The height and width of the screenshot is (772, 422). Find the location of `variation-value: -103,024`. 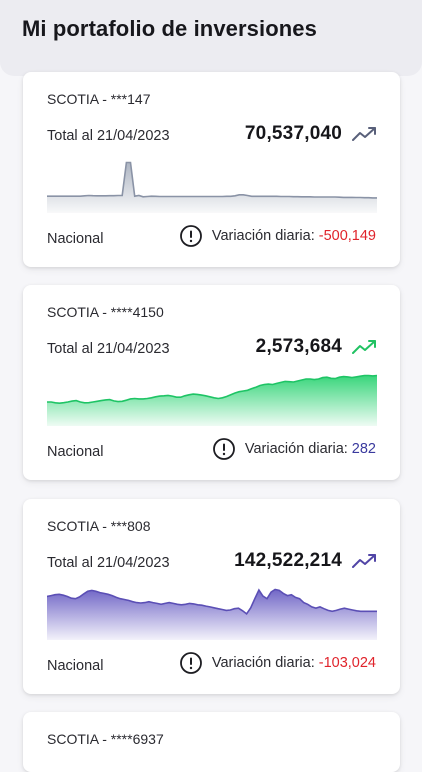

variation-value: -103,024 is located at coordinates (347, 663).